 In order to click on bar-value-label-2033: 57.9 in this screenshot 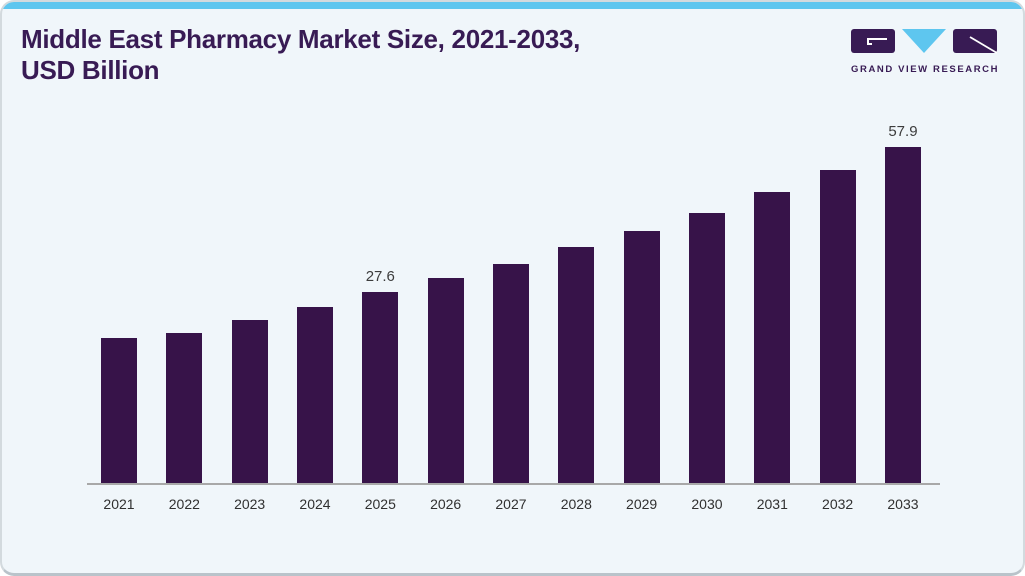, I will do `click(903, 132)`.